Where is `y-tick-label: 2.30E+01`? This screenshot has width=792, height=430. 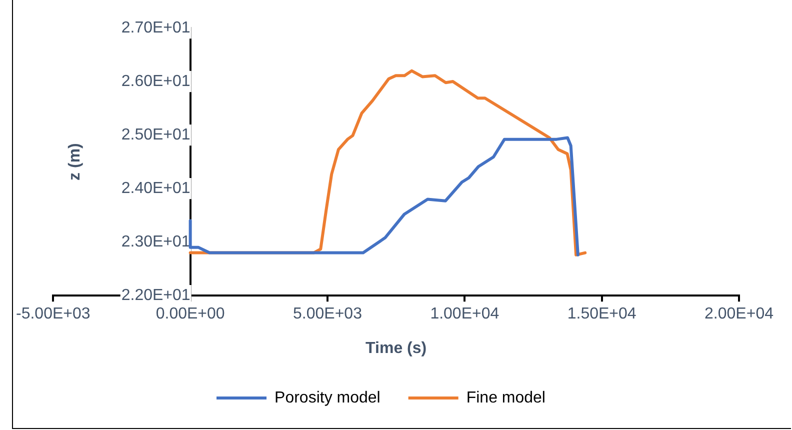 y-tick-label: 2.30E+01 is located at coordinates (155, 241).